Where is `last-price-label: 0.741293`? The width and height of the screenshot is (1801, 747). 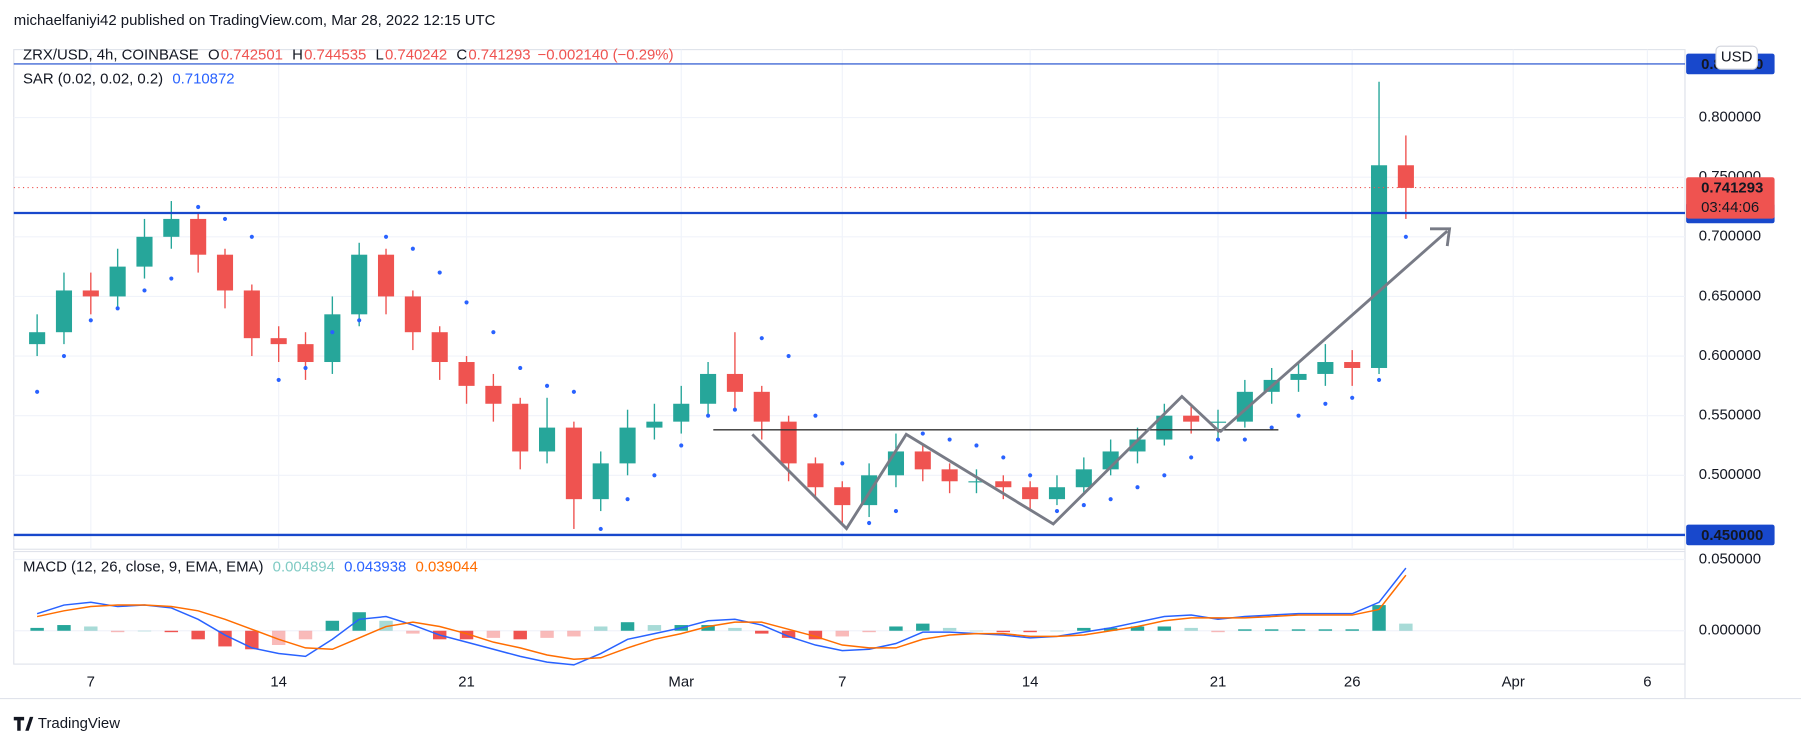 last-price-label: 0.741293 is located at coordinates (1732, 188).